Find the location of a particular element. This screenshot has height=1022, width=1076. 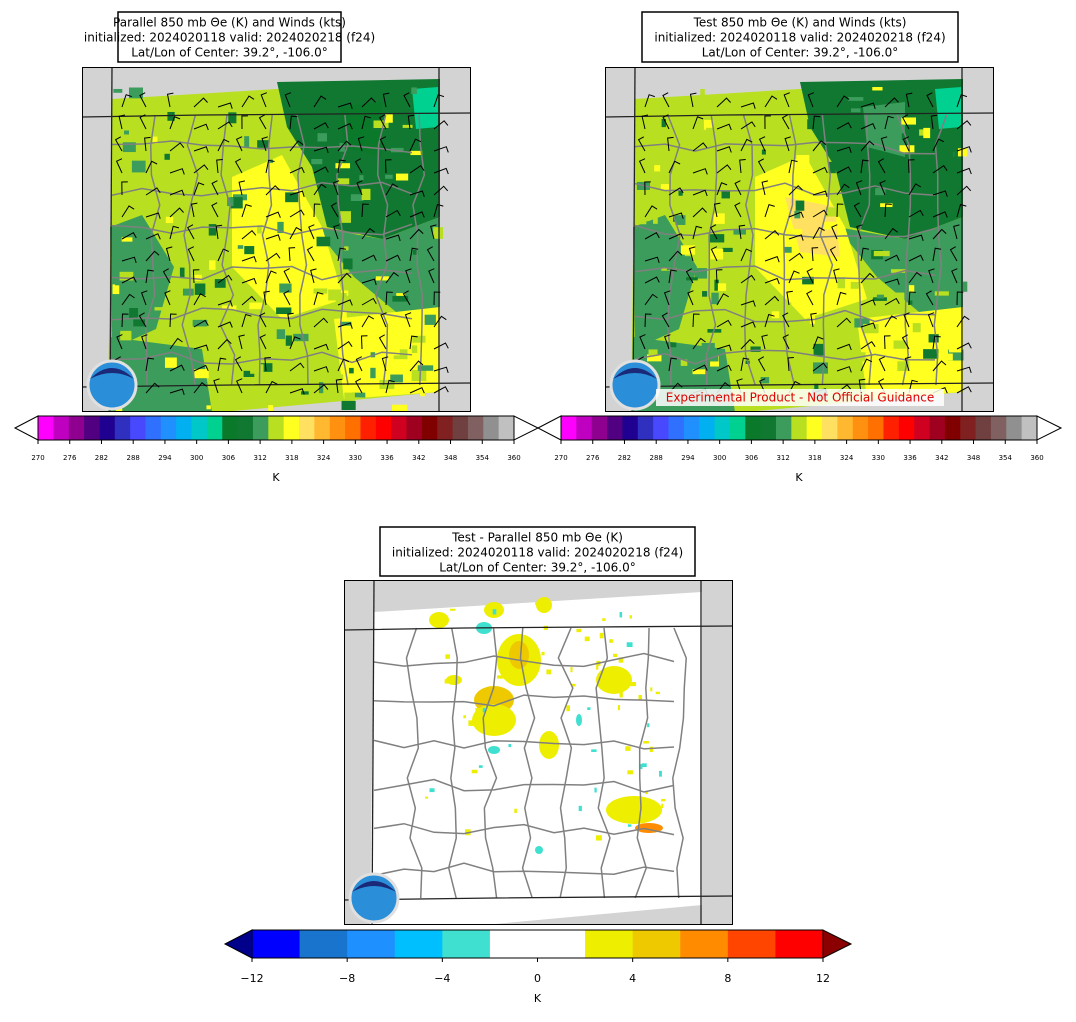

colorbar-label: K is located at coordinates (799, 477).